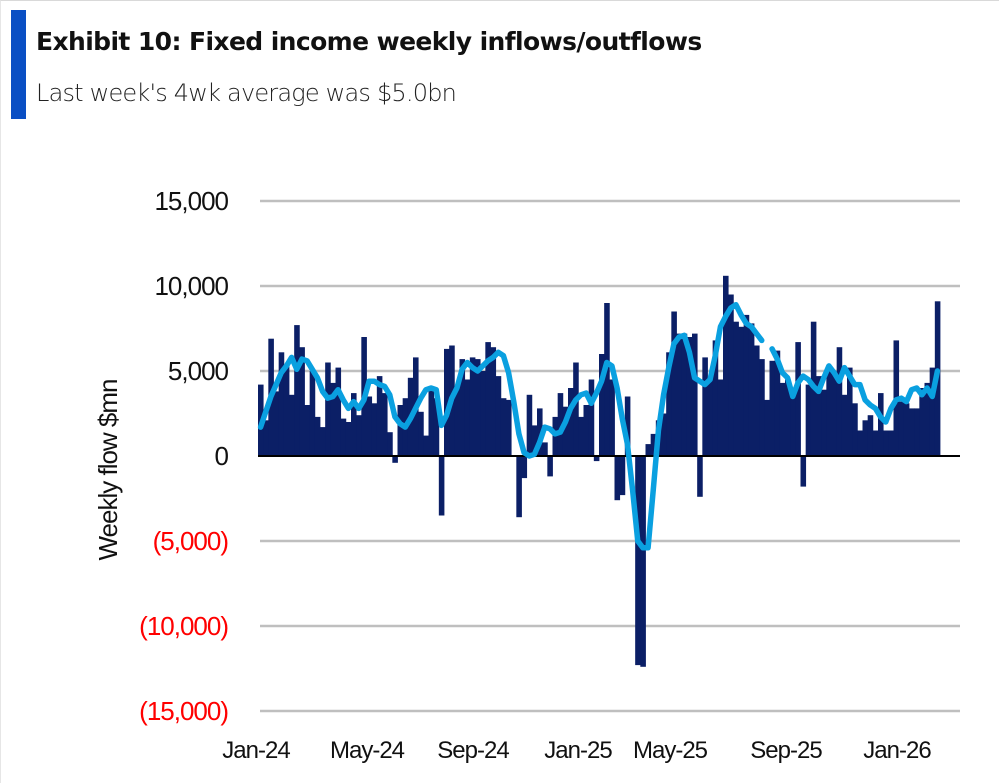 The image size is (1000, 784). I want to click on y-tick-label: (10,000), so click(183, 626).